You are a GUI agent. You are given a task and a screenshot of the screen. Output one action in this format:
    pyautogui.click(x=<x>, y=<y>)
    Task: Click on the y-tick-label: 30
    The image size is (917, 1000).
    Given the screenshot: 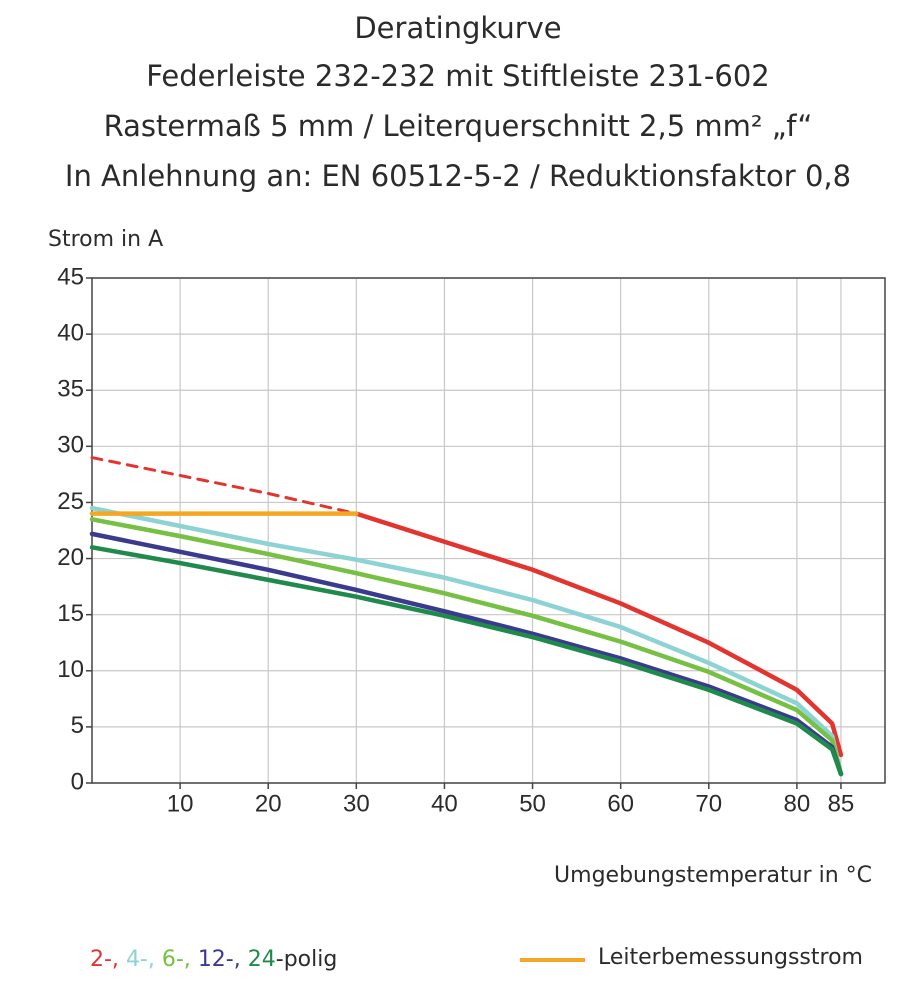 What is the action you would take?
    pyautogui.click(x=70, y=445)
    